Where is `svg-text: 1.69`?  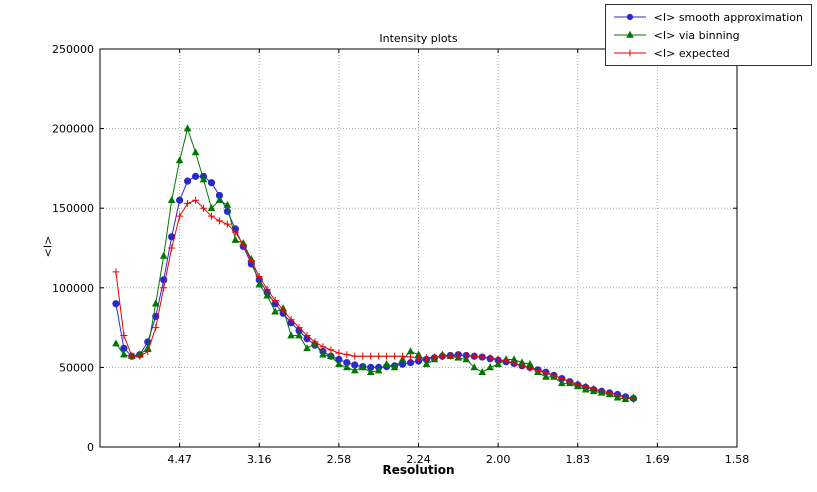
svg-text: 1.69 is located at coordinates (657, 459).